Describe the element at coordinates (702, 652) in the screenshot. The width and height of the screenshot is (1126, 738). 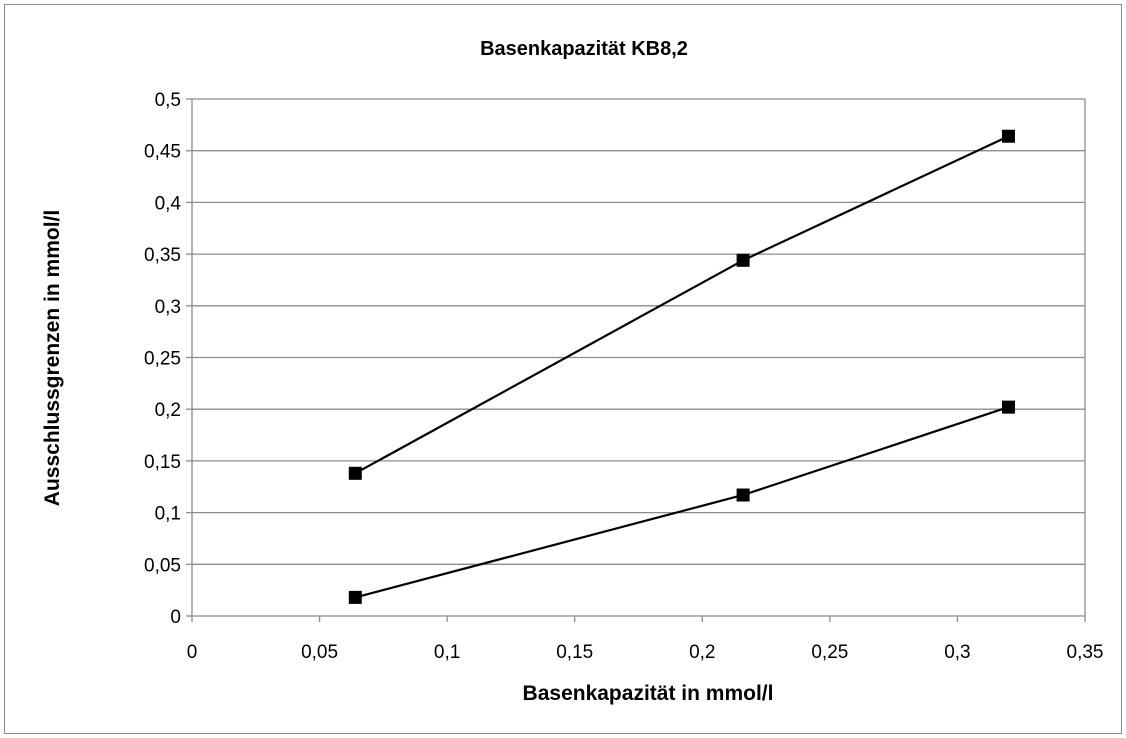
I see `x-tick-label: 0,2` at that location.